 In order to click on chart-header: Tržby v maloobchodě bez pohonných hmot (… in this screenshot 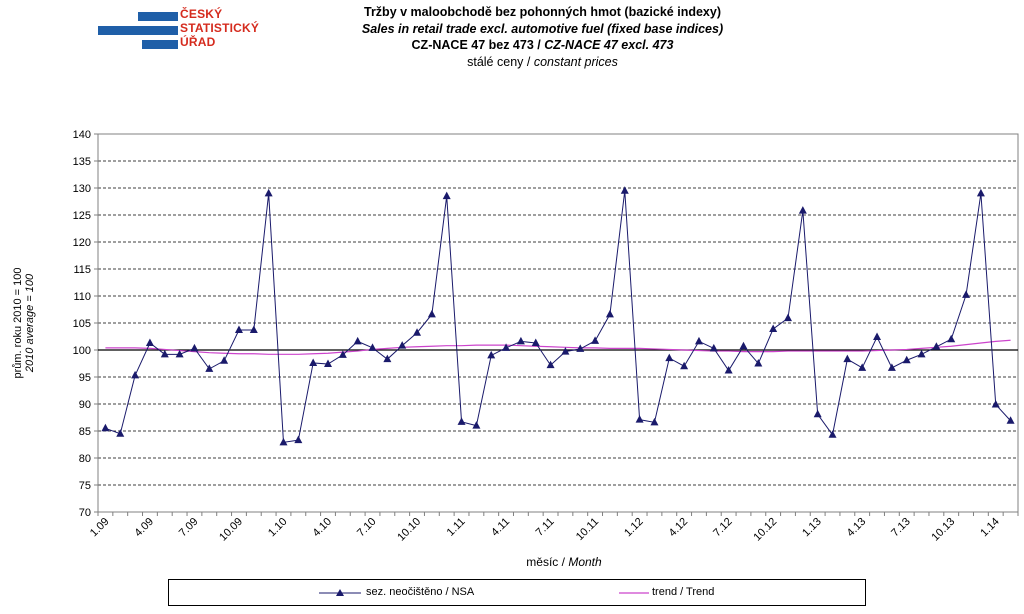, I will do `click(542, 37)`.